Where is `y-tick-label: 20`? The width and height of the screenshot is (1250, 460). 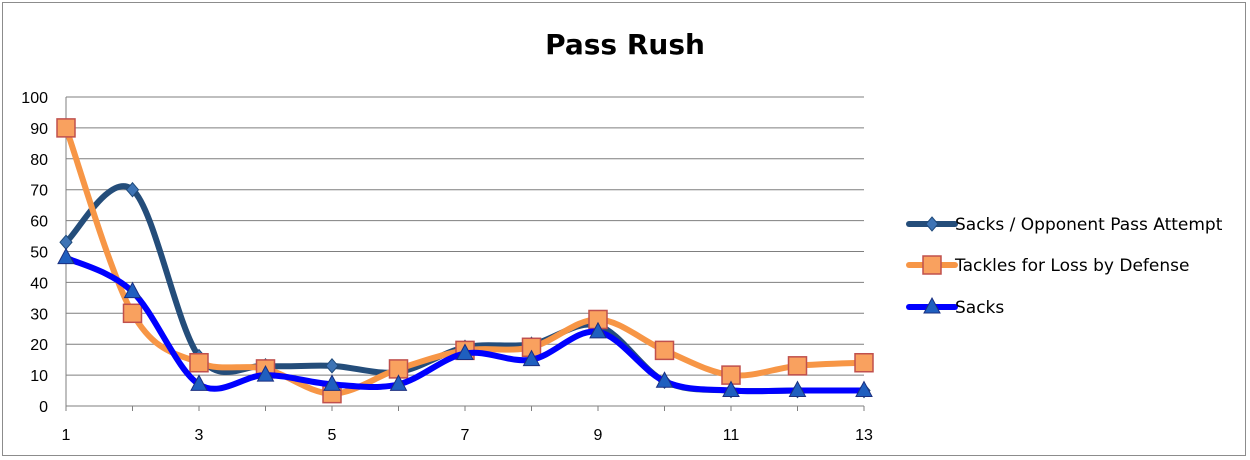
y-tick-label: 20 is located at coordinates (39, 345).